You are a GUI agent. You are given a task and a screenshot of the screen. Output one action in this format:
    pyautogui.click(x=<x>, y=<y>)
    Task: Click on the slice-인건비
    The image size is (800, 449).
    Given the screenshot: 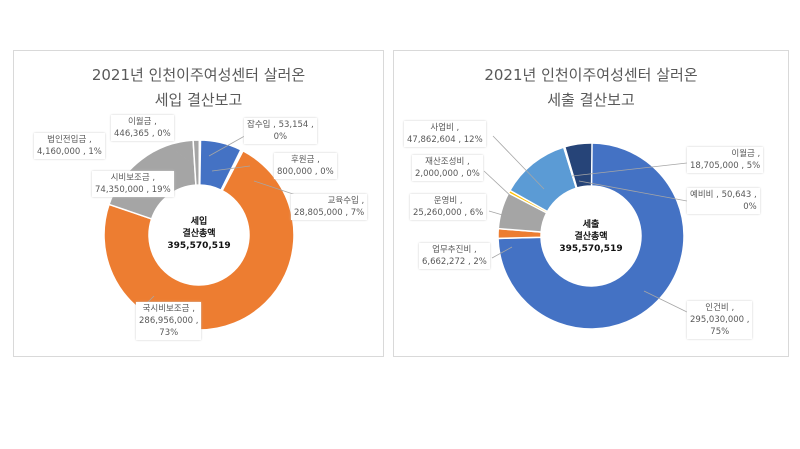 What is the action you would take?
    pyautogui.click(x=591, y=236)
    